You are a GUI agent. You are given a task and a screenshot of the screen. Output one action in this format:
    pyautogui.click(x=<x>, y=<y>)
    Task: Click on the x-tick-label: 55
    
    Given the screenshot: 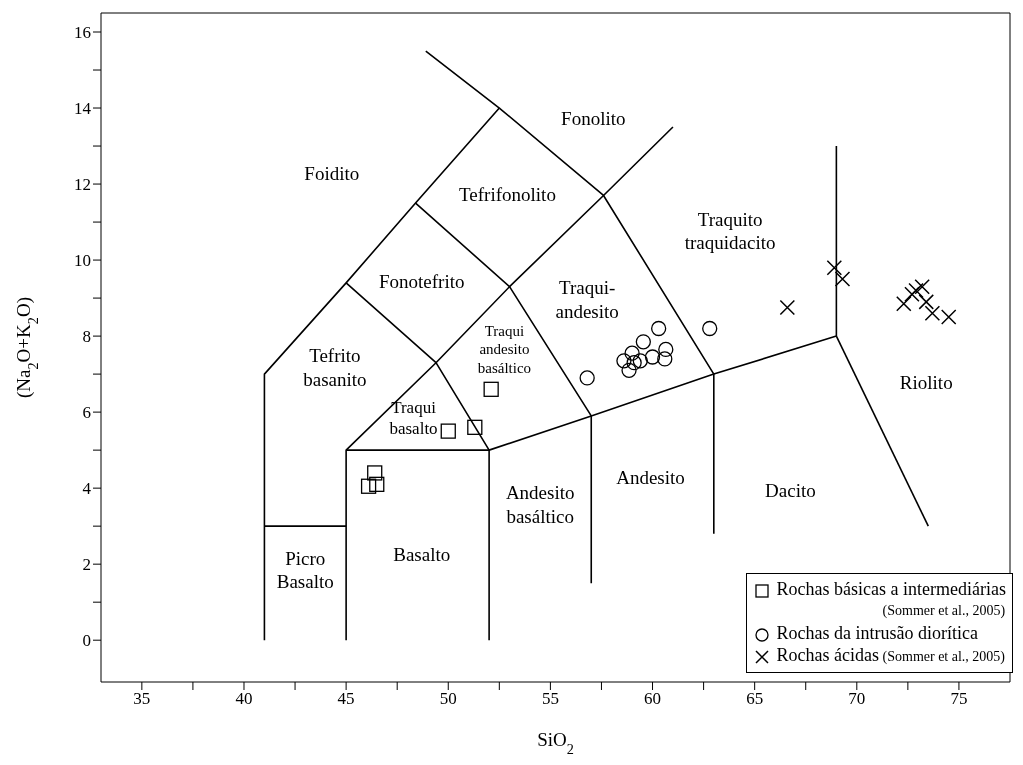 What is the action you would take?
    pyautogui.click(x=550, y=699)
    